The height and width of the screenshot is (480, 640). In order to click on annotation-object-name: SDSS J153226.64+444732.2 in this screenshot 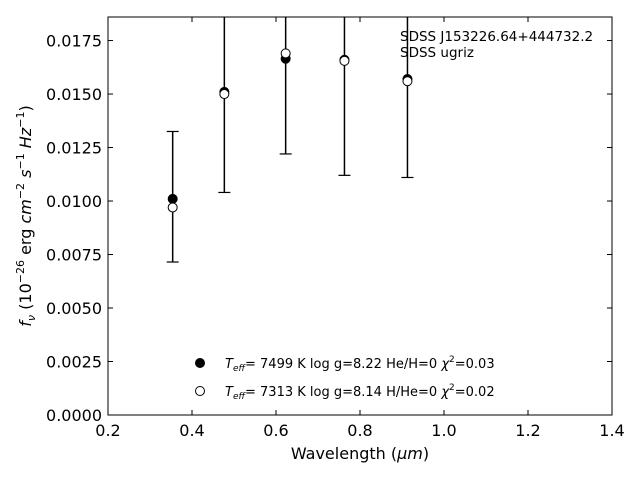, I will do `click(496, 37)`.